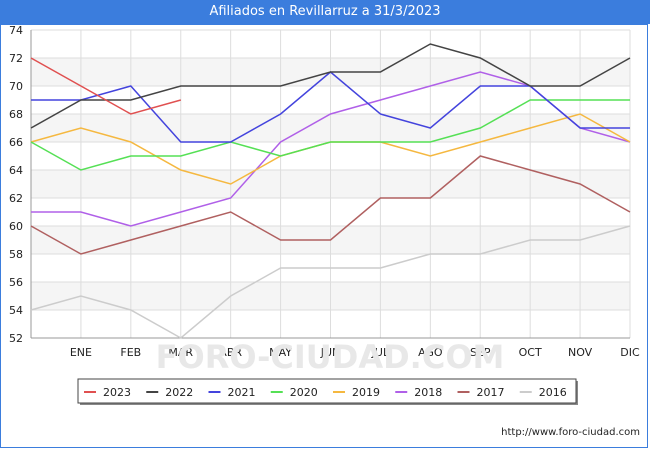 The width and height of the screenshot is (650, 450). Describe the element at coordinates (553, 392) in the screenshot. I see `legend-label-2016: 2016` at that location.